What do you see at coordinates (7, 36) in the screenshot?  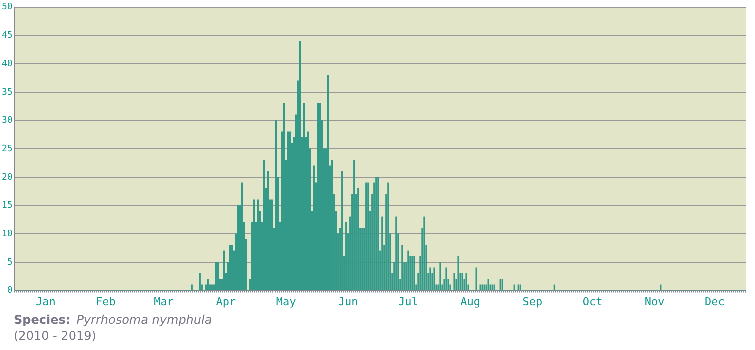 I see `y-tick-label: 45` at bounding box center [7, 36].